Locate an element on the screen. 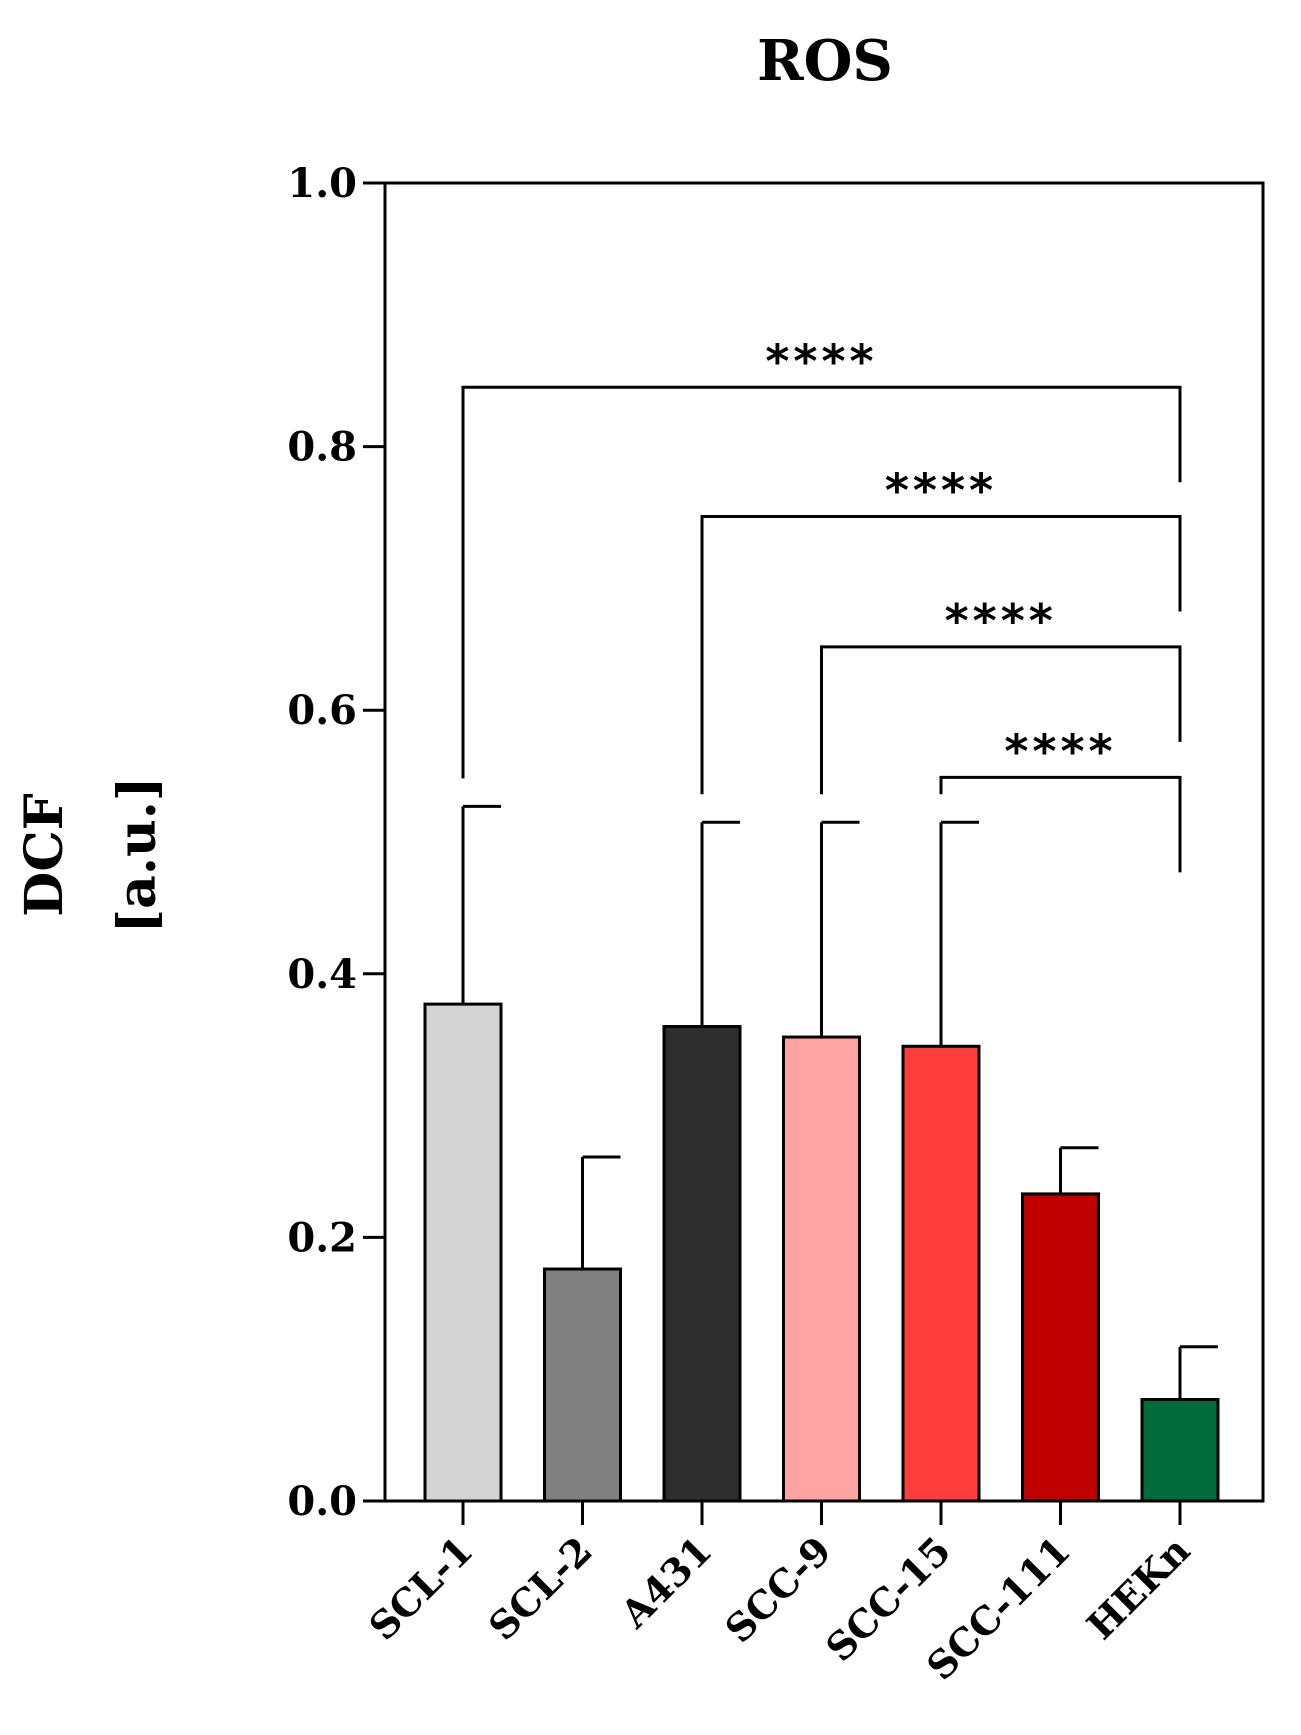  bar-a431 is located at coordinates (702, 1264).